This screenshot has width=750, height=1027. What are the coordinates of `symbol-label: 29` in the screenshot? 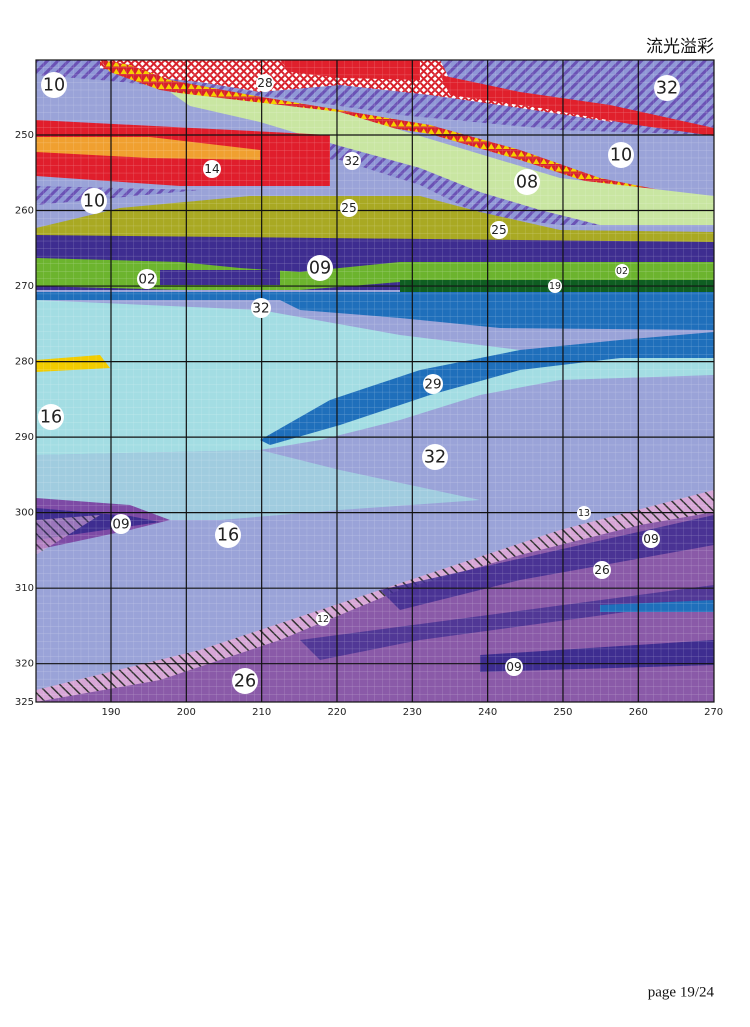 It's located at (432, 385).